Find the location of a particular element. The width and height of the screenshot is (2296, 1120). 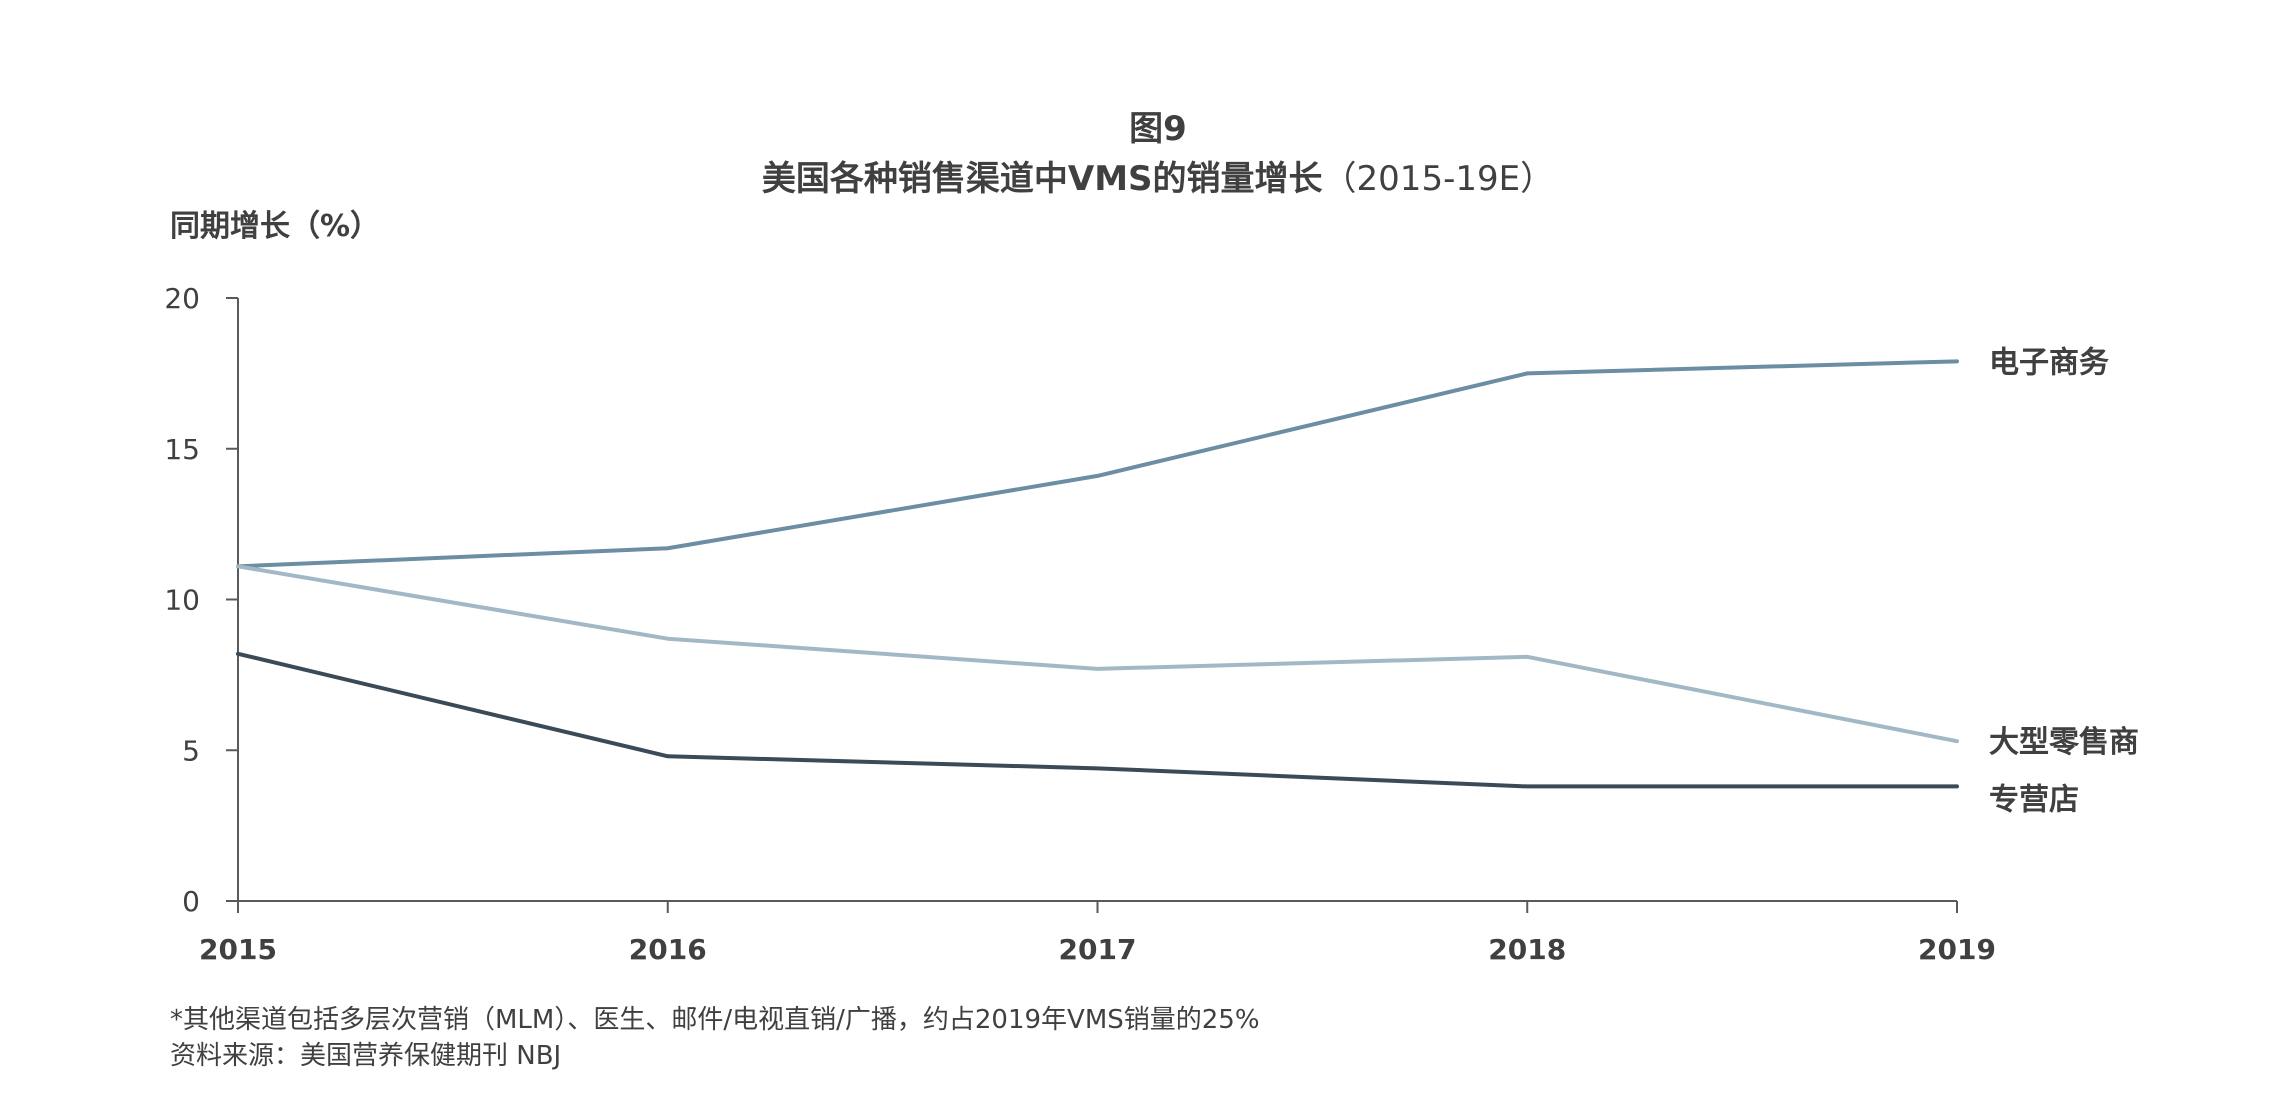

y-tick-label: 10 is located at coordinates (182, 600).